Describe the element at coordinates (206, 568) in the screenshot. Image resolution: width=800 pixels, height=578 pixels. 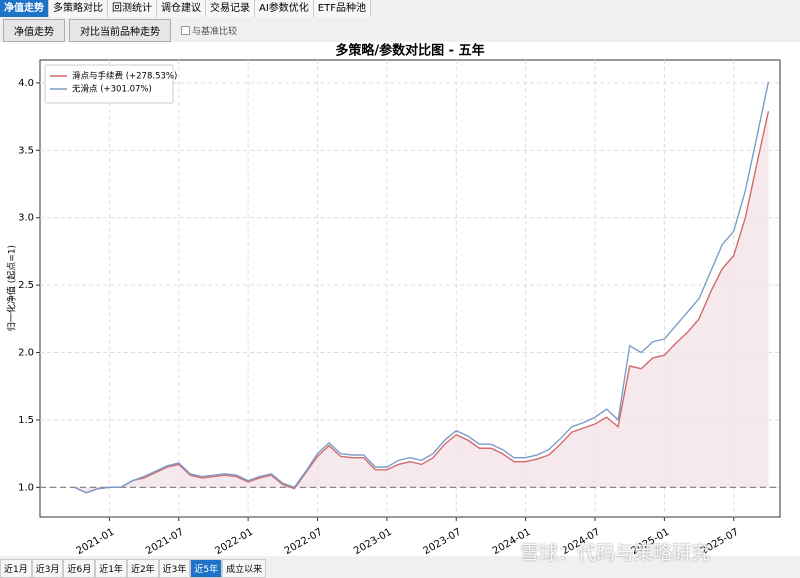
I see `period-tab: 近5年` at that location.